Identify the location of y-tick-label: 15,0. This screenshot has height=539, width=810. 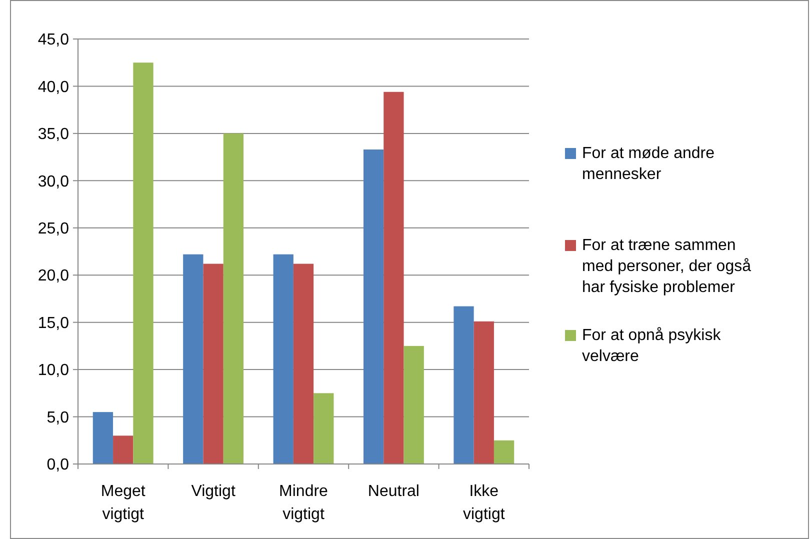
(54, 323).